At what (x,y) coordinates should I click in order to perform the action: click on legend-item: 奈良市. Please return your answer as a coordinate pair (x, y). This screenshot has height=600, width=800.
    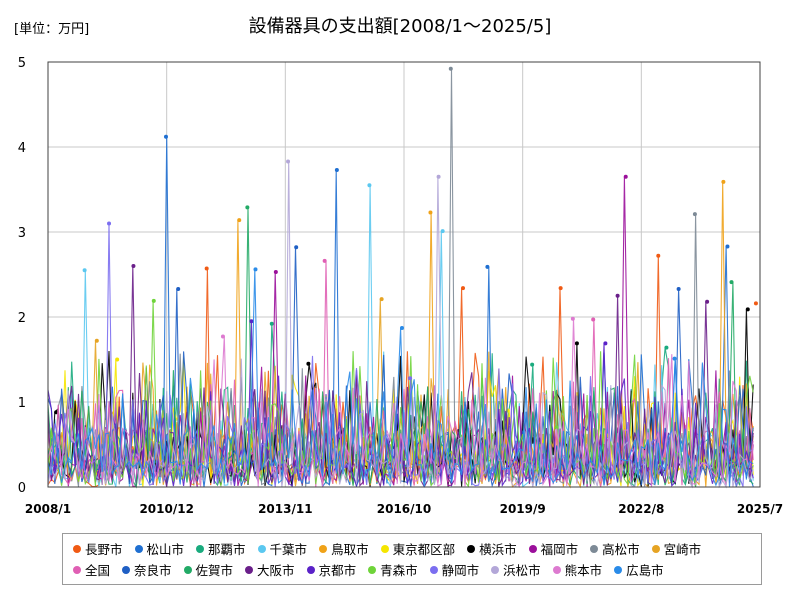
    Looking at the image, I should click on (147, 569).